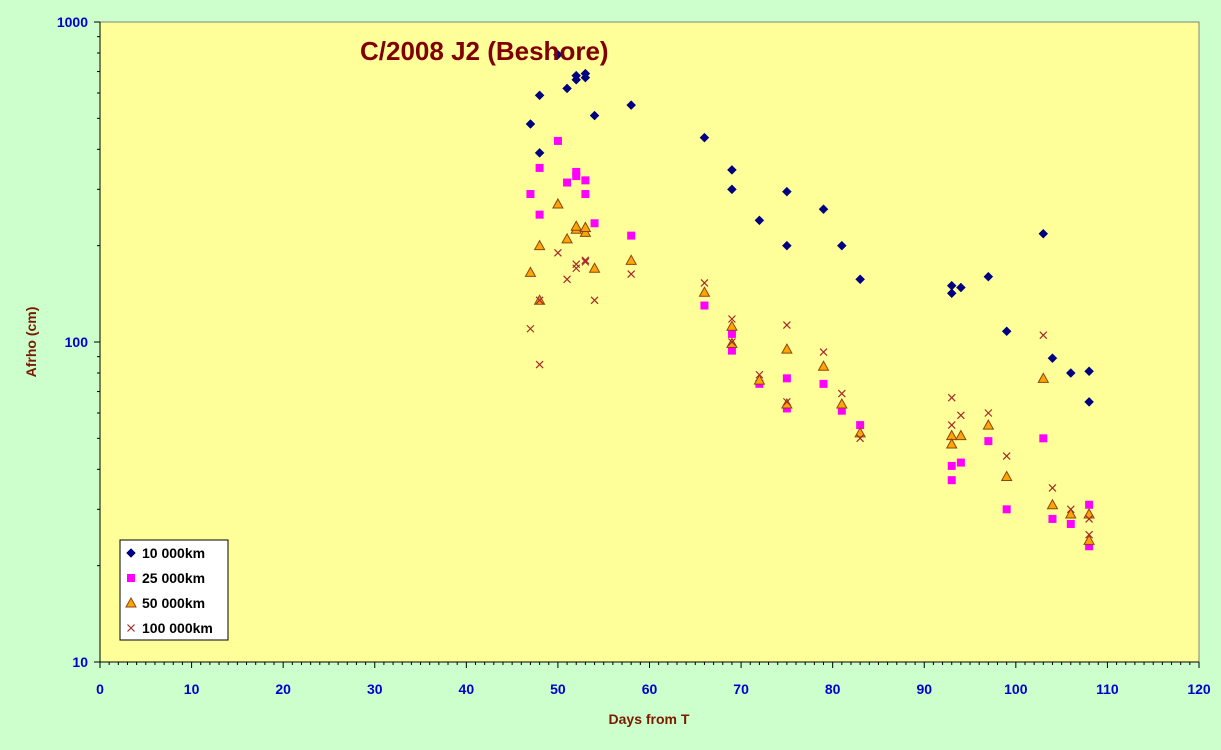  Describe the element at coordinates (484, 51) in the screenshot. I see `chart-title: C/2008 J2 (Beshore)` at that location.